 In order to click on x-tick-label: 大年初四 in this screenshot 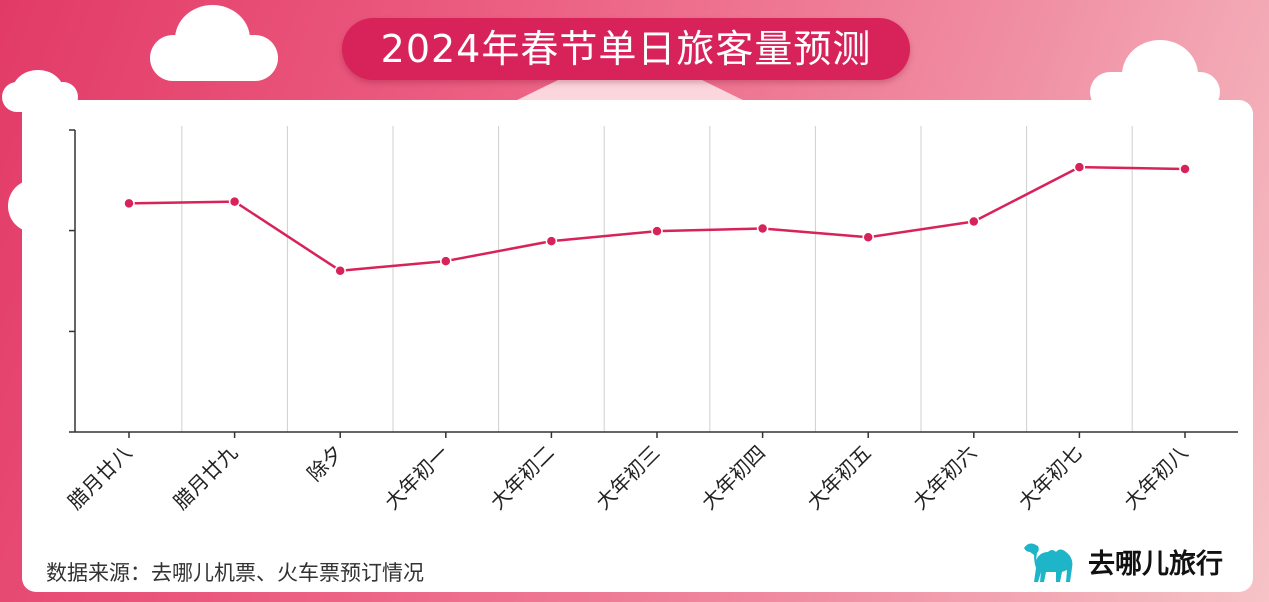, I will do `click(734, 478)`.